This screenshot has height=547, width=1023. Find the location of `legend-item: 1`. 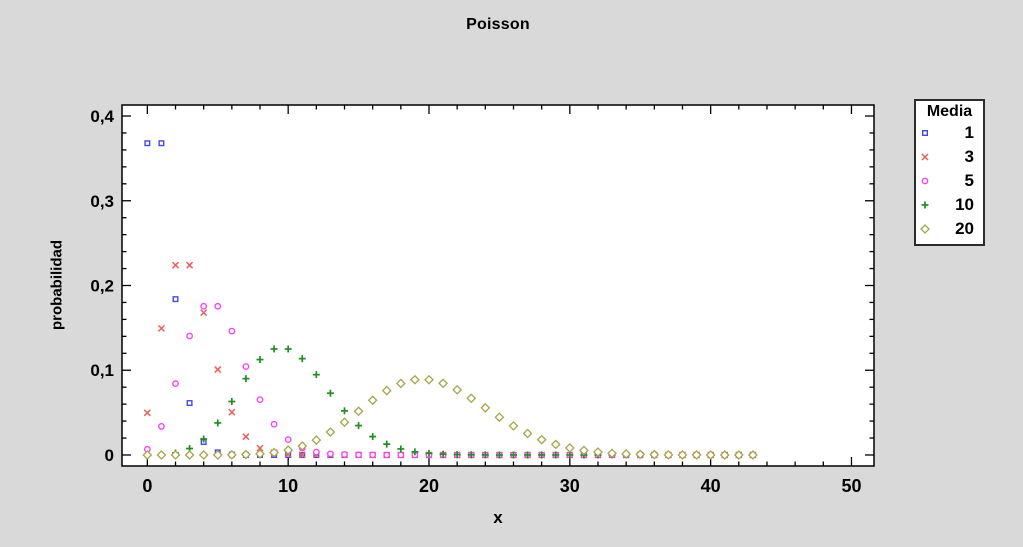

legend-item: 1 is located at coordinates (949, 133).